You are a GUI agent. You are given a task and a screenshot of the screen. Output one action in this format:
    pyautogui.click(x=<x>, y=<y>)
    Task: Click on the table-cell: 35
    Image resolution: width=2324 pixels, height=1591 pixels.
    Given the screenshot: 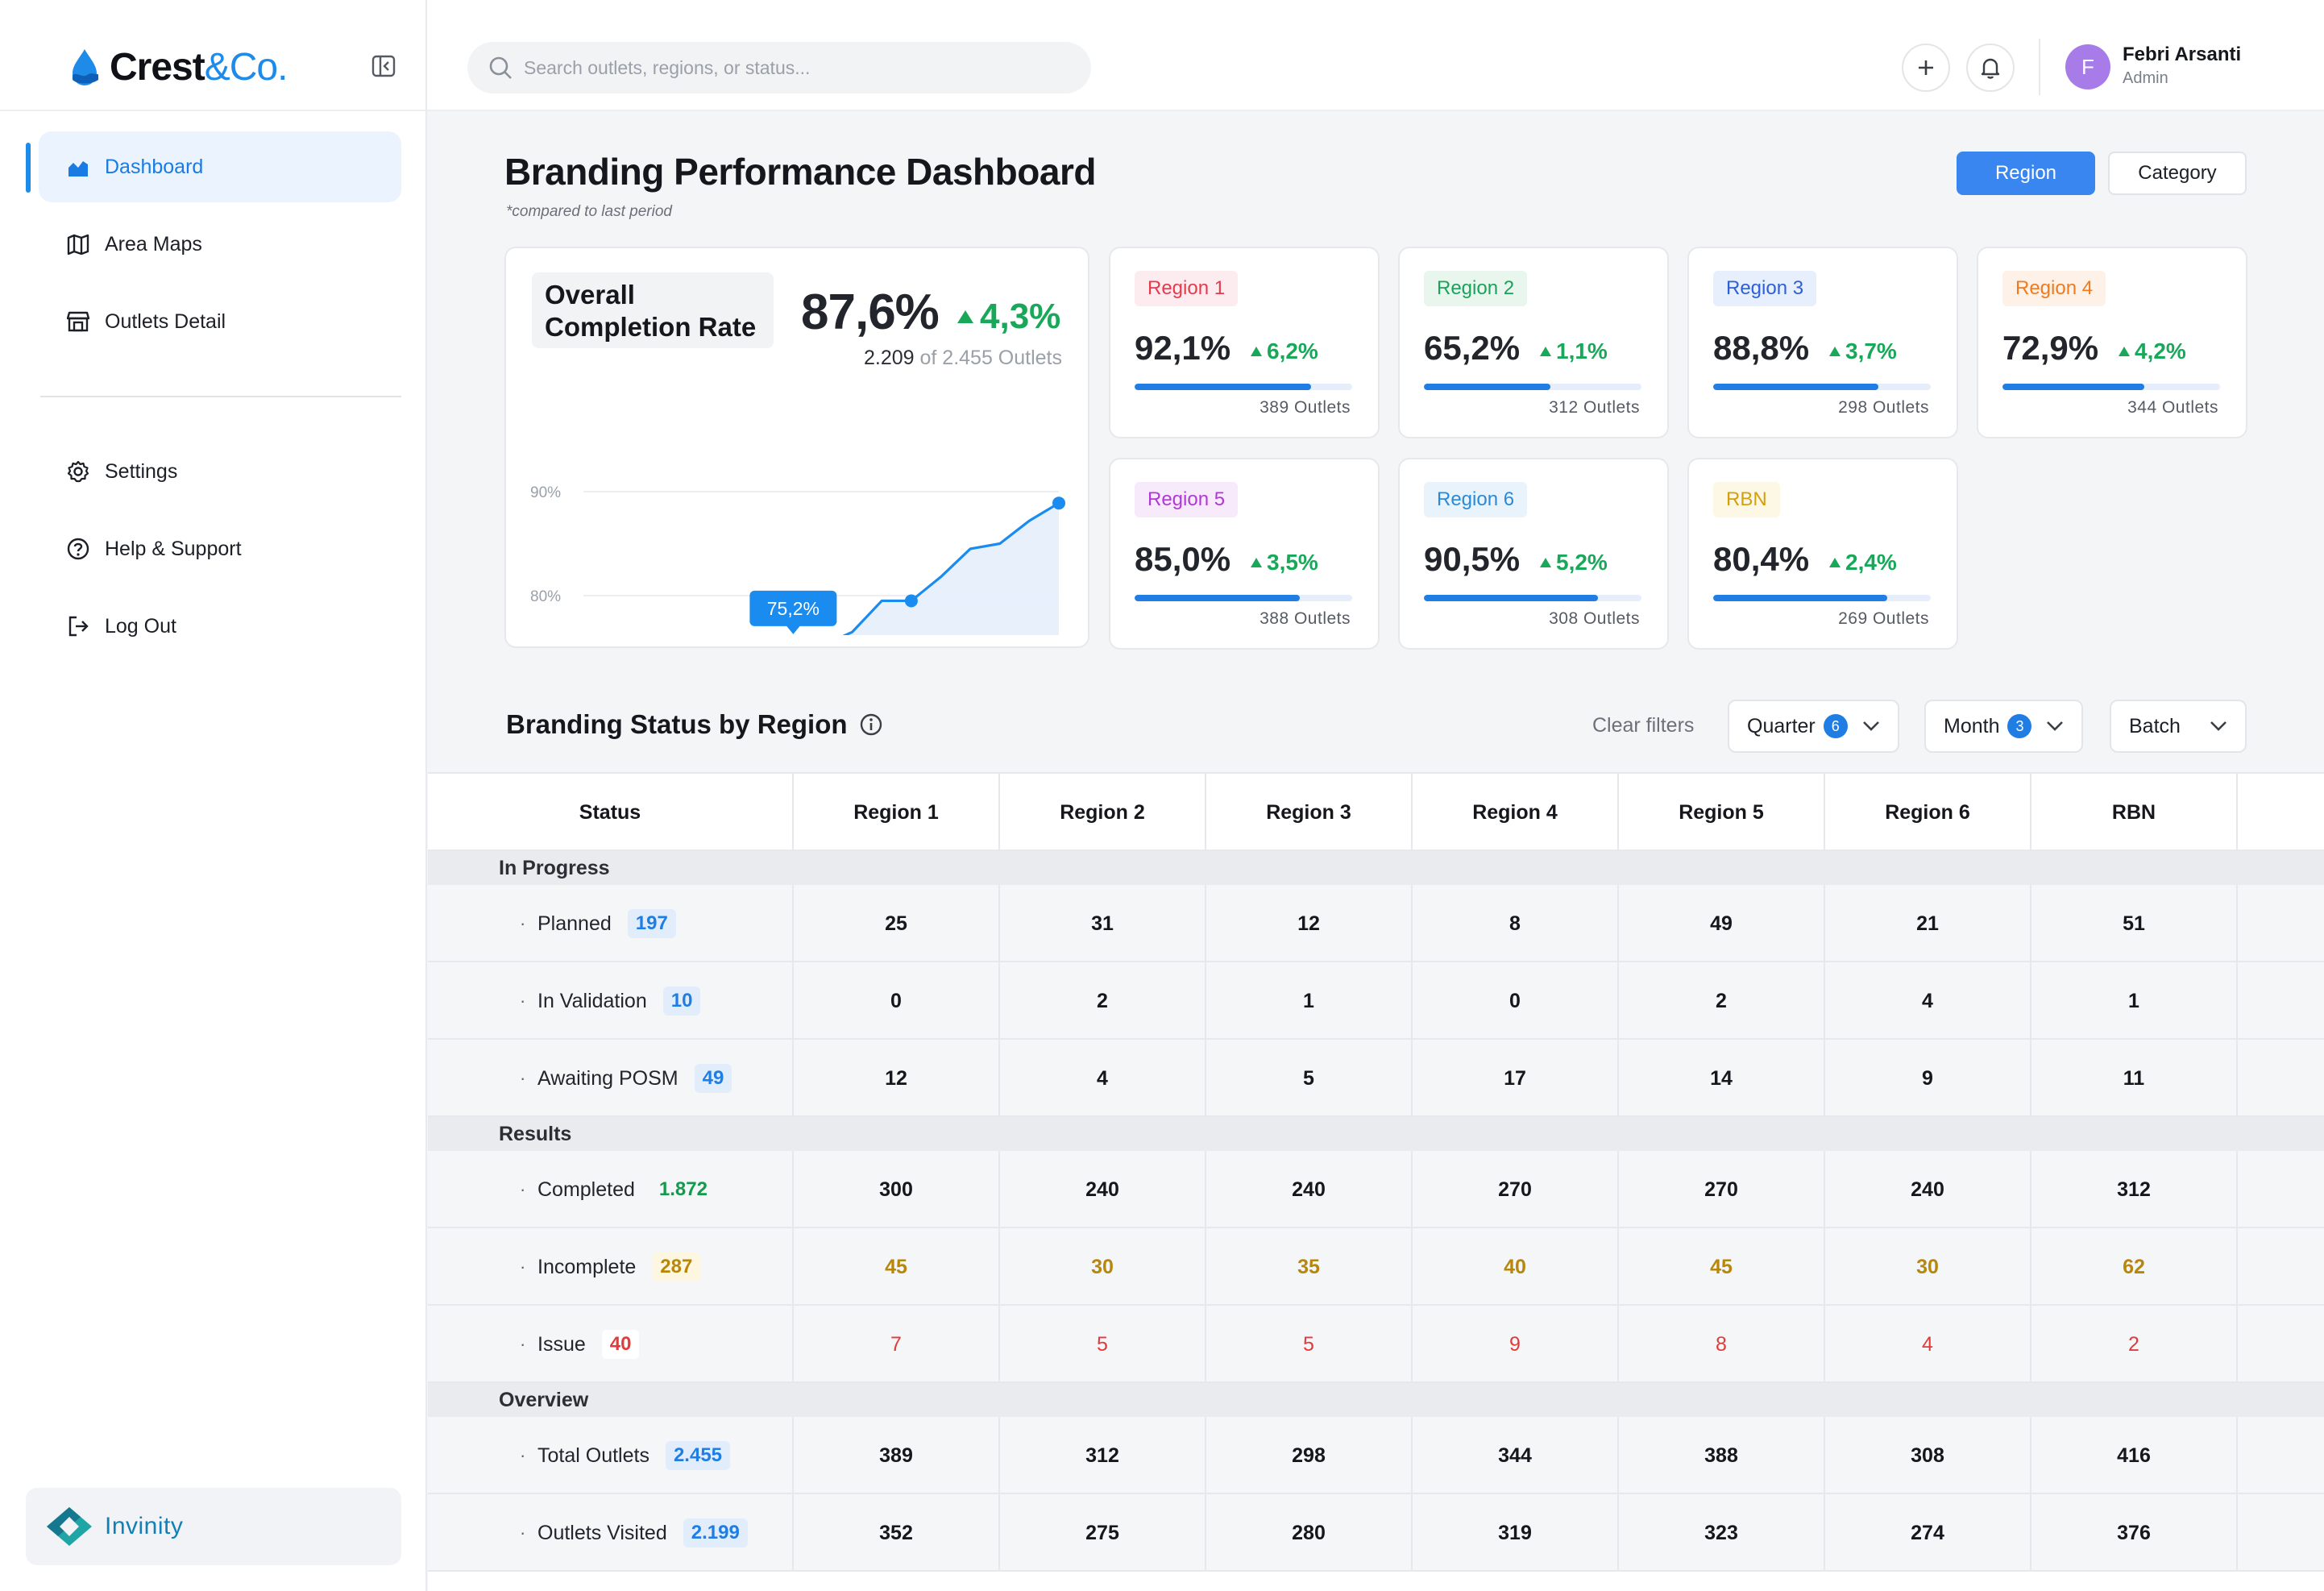 What is the action you would take?
    pyautogui.click(x=1310, y=1267)
    